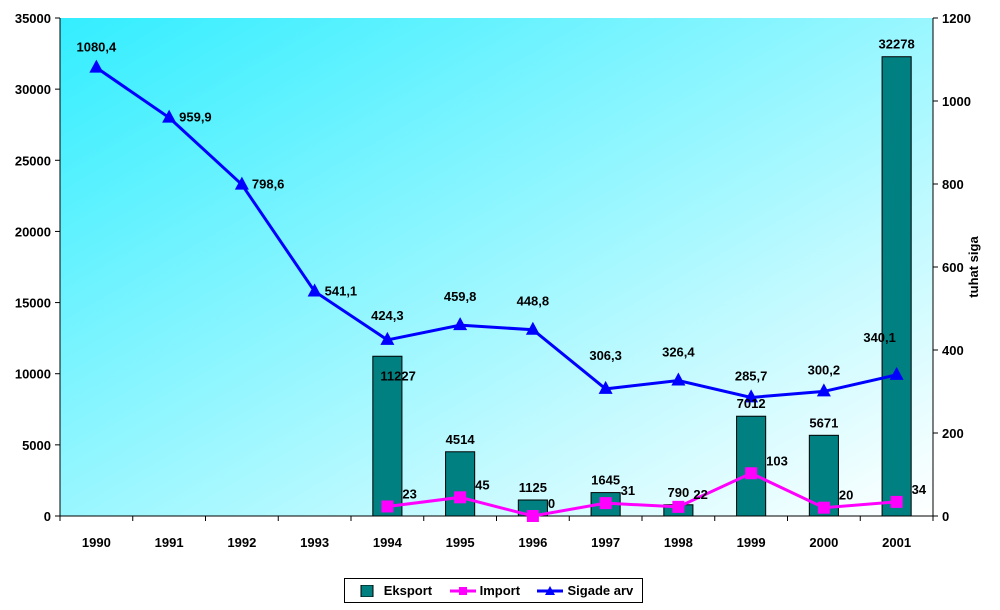  What do you see at coordinates (460, 542) in the screenshot?
I see `x-tick-label: 1995` at bounding box center [460, 542].